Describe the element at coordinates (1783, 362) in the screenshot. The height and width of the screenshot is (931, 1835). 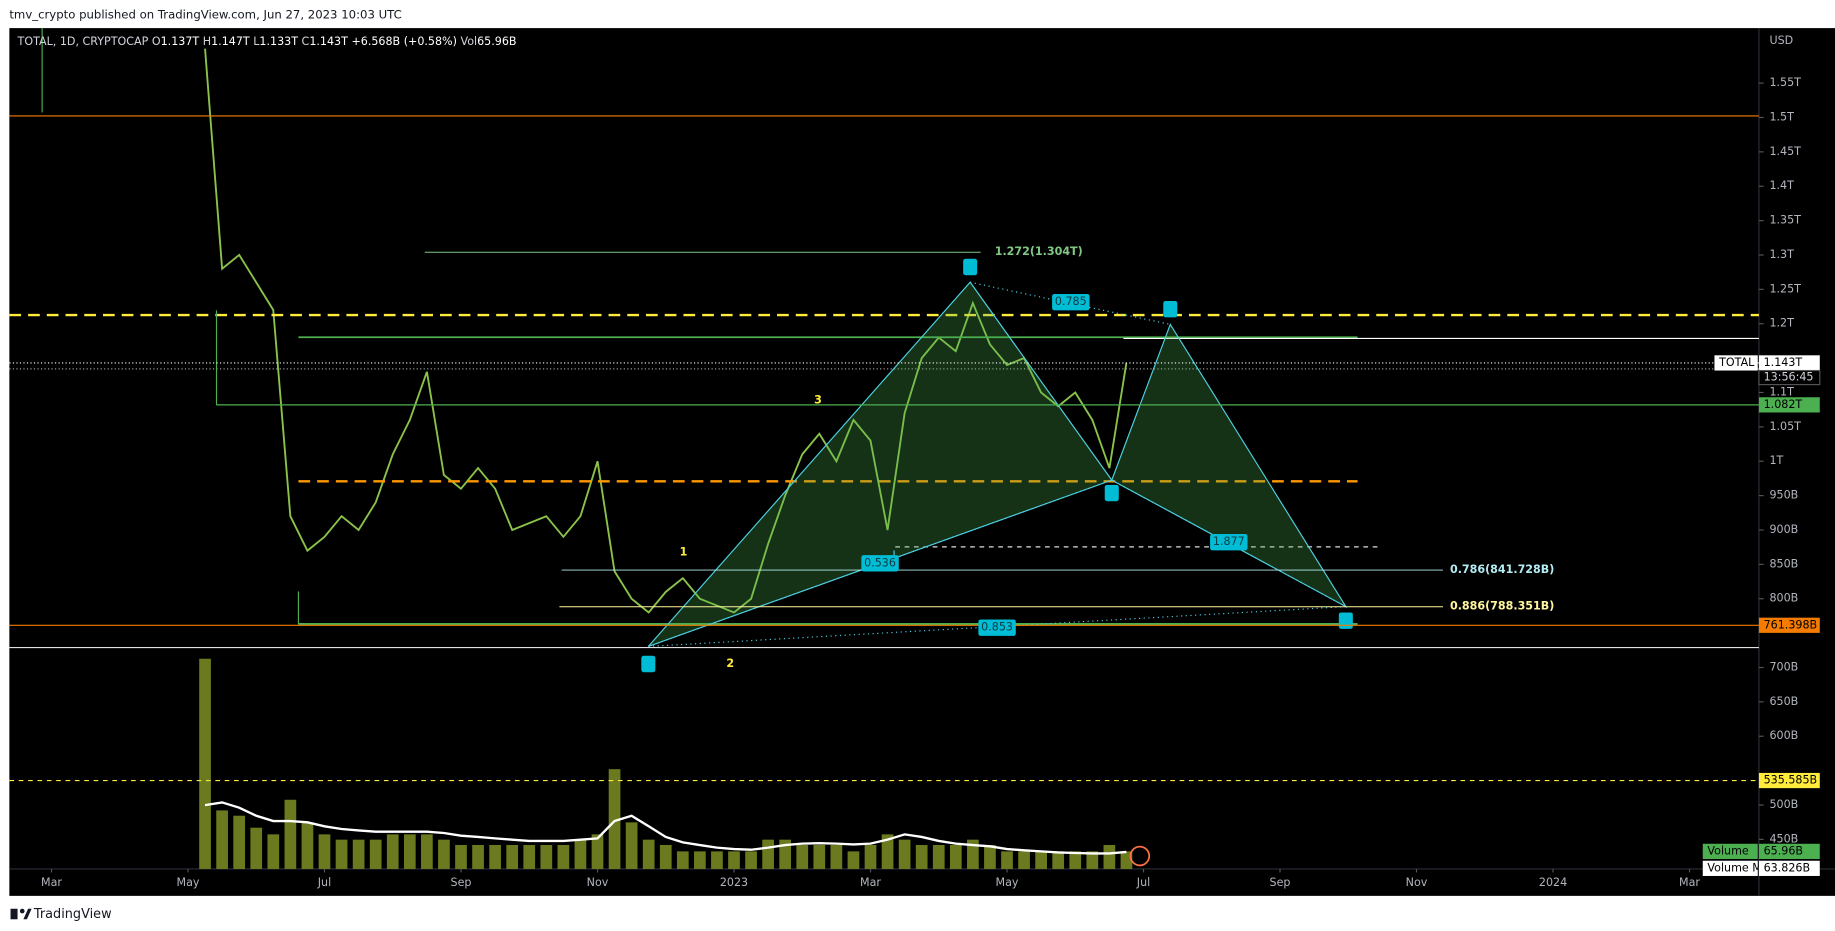
I see `price-tag-label: 1.143T` at that location.